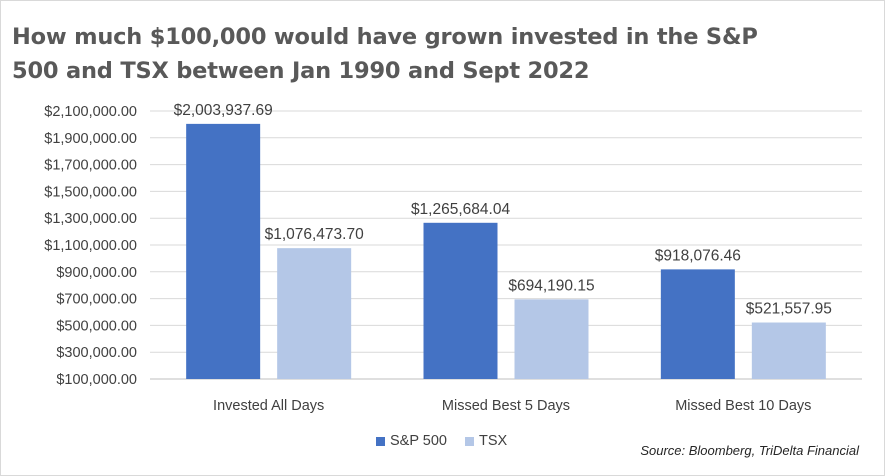  I want to click on x-category-label: Missed Best 5 Days, so click(506, 406).